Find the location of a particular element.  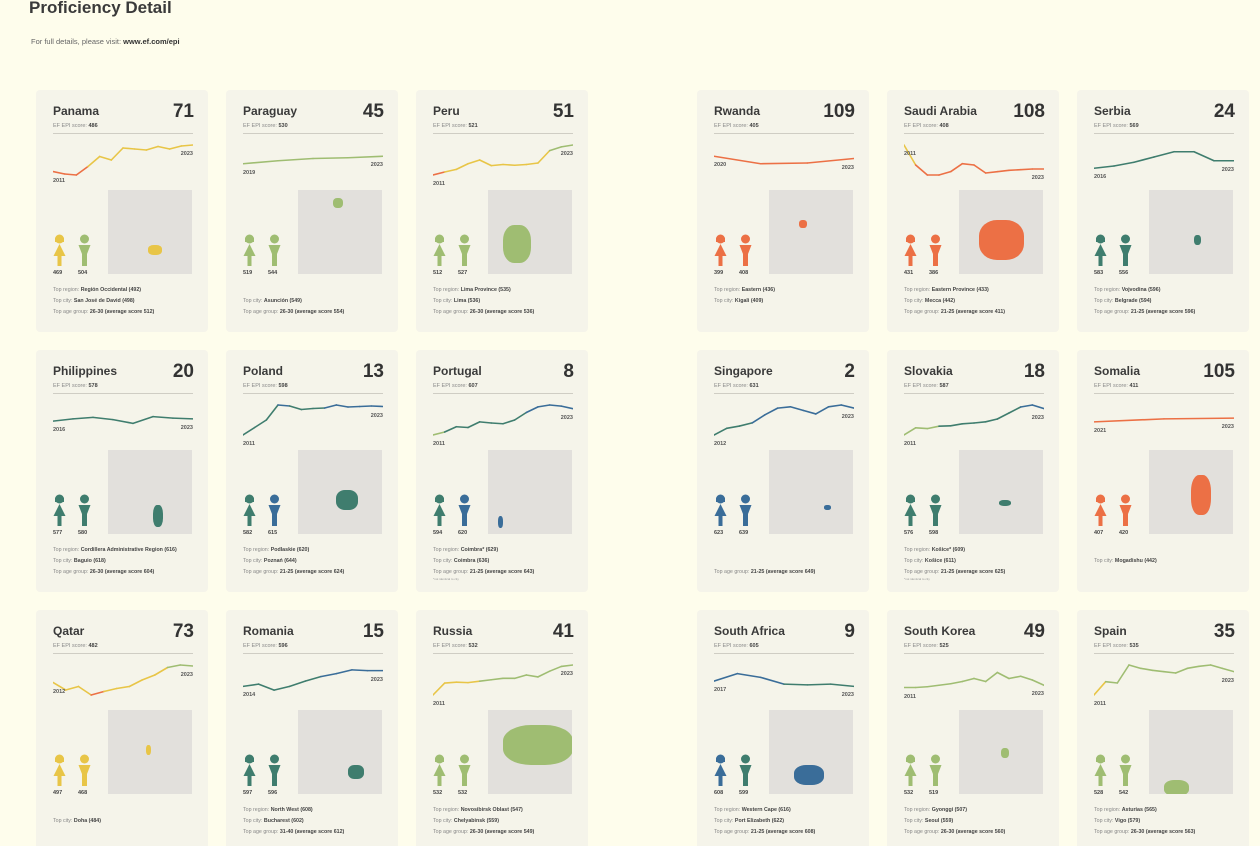

top-region: Top region: Vojvodina (596) is located at coordinates (1127, 290).